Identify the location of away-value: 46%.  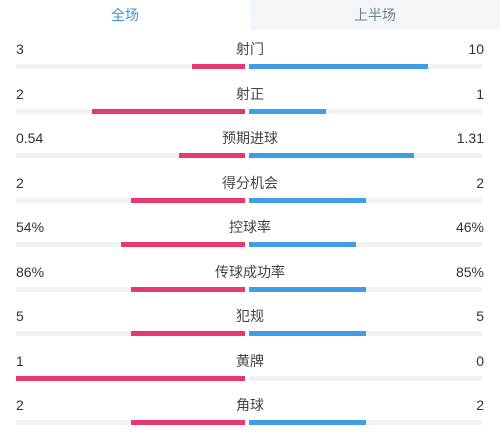
(469, 227).